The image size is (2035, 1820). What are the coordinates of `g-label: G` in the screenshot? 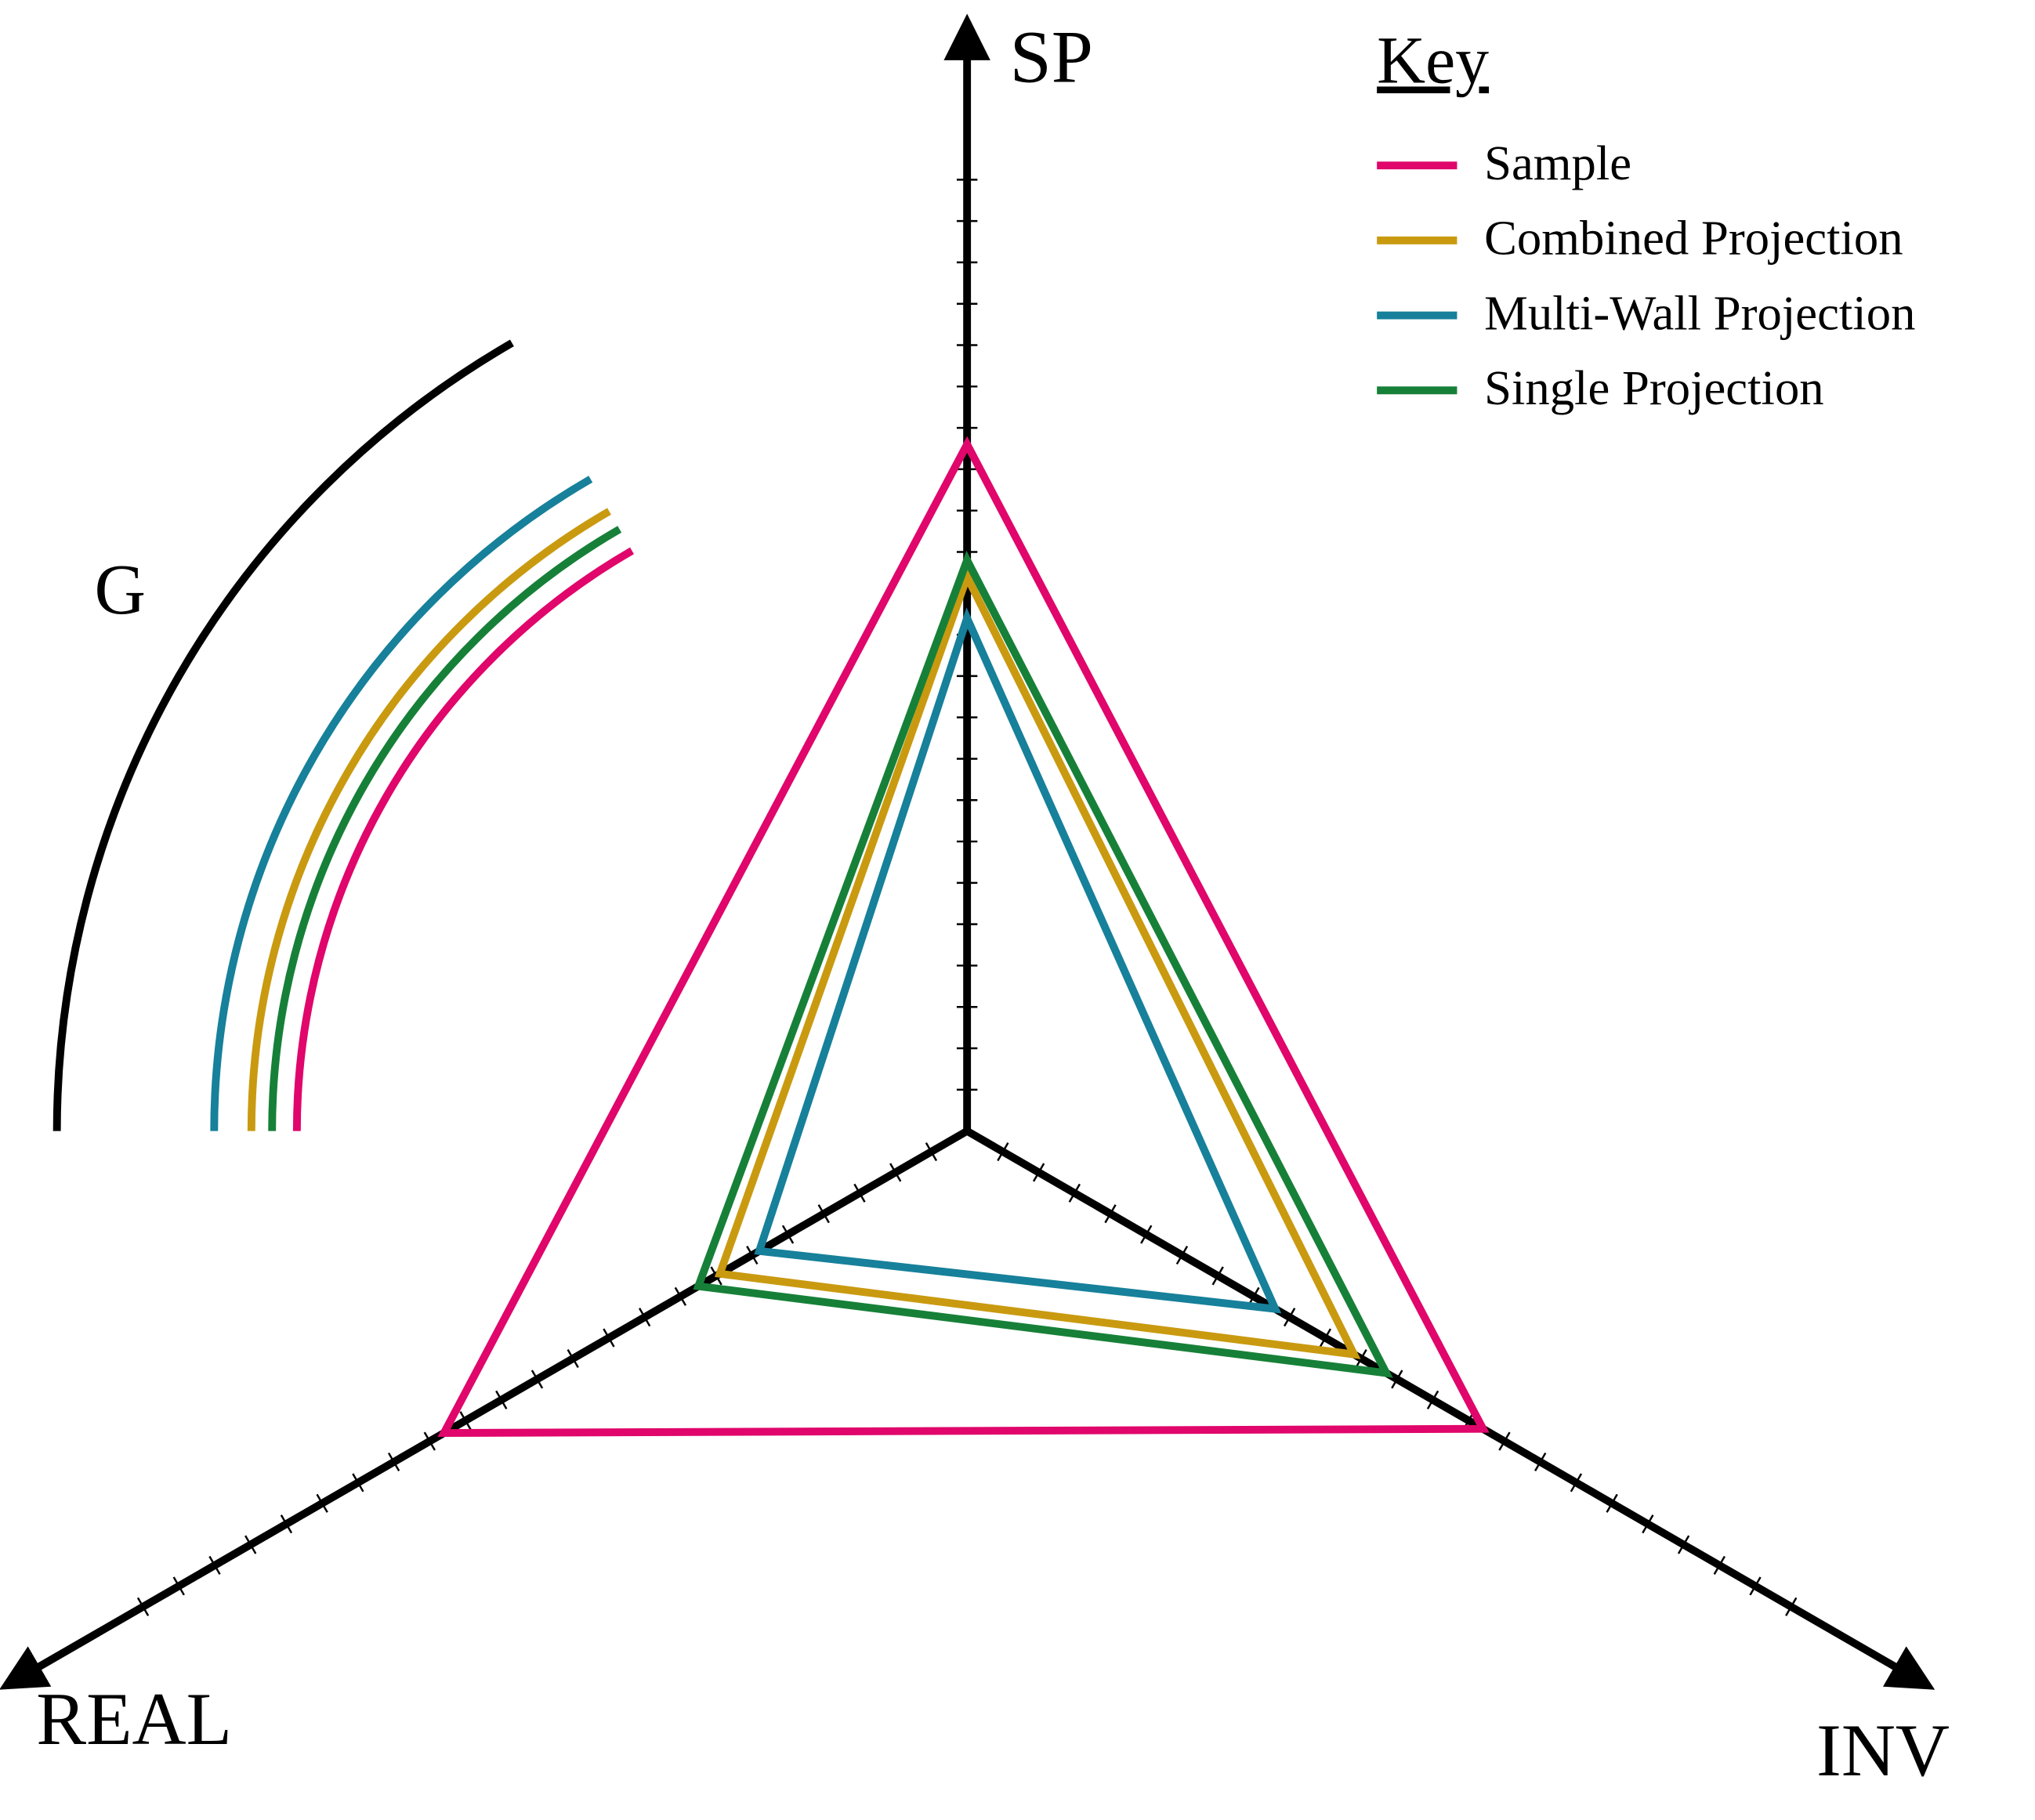 It's located at (121, 589).